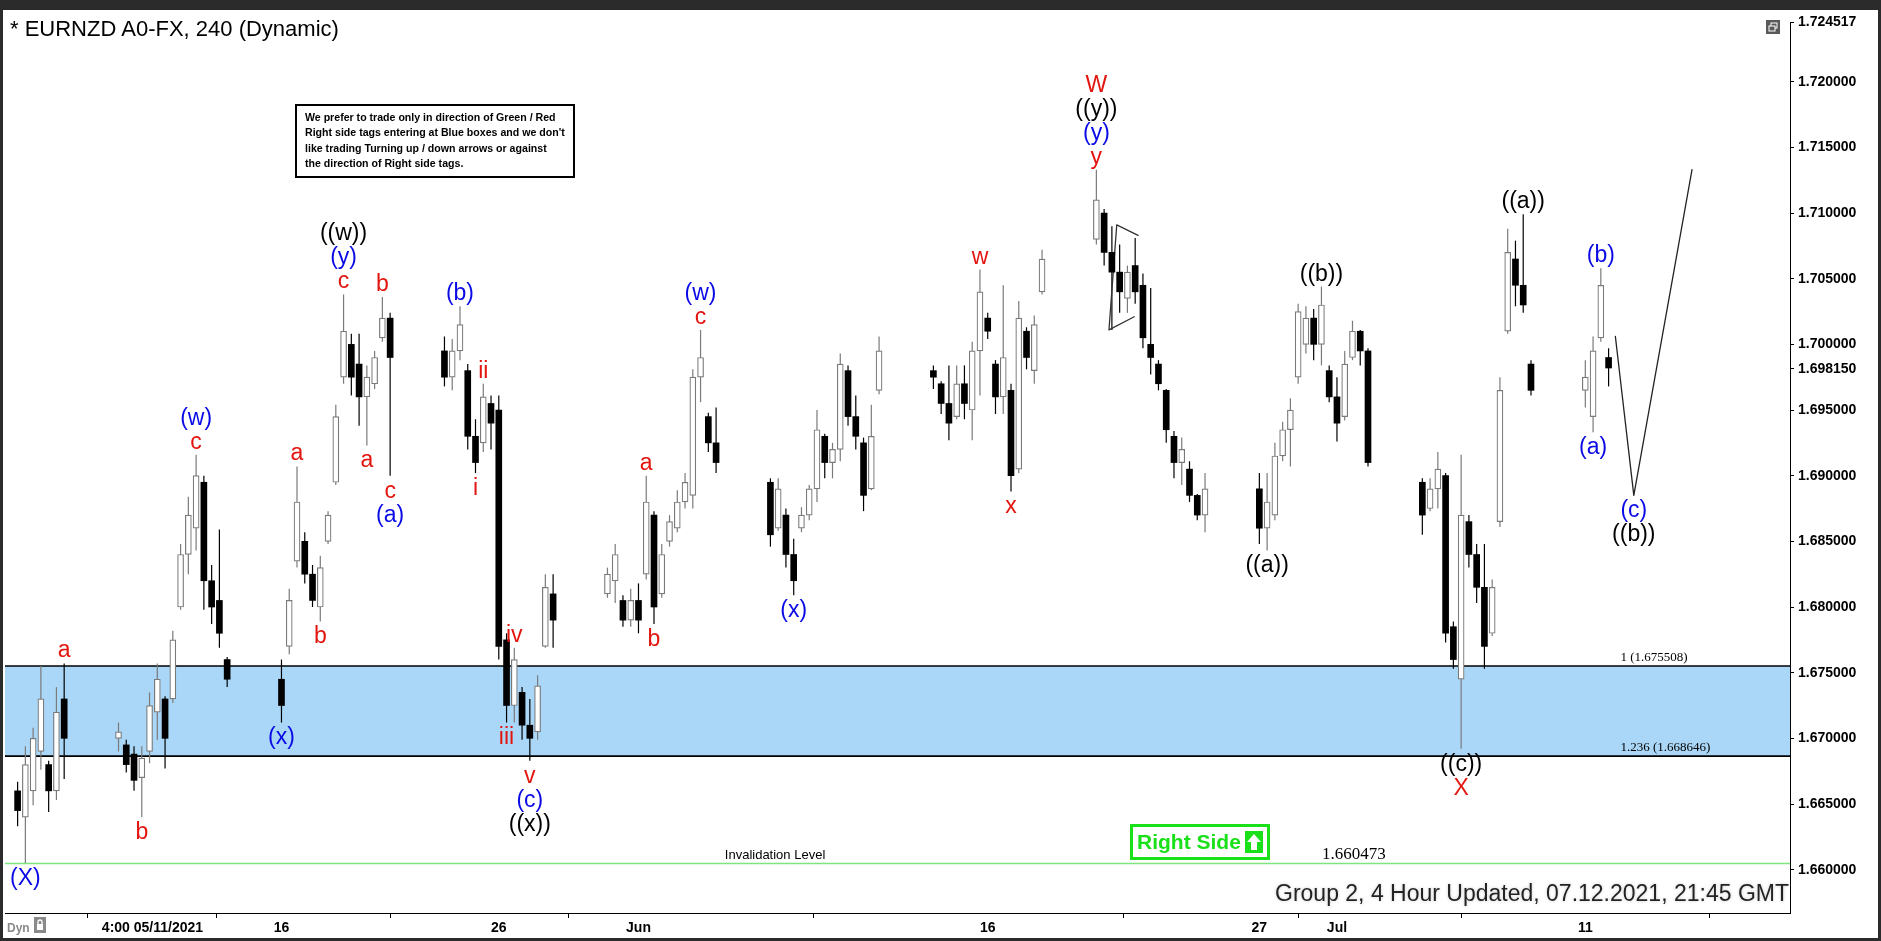 The width and height of the screenshot is (1881, 941). Describe the element at coordinates (1827, 605) in the screenshot. I see `y-tick-label: 1.680000` at that location.